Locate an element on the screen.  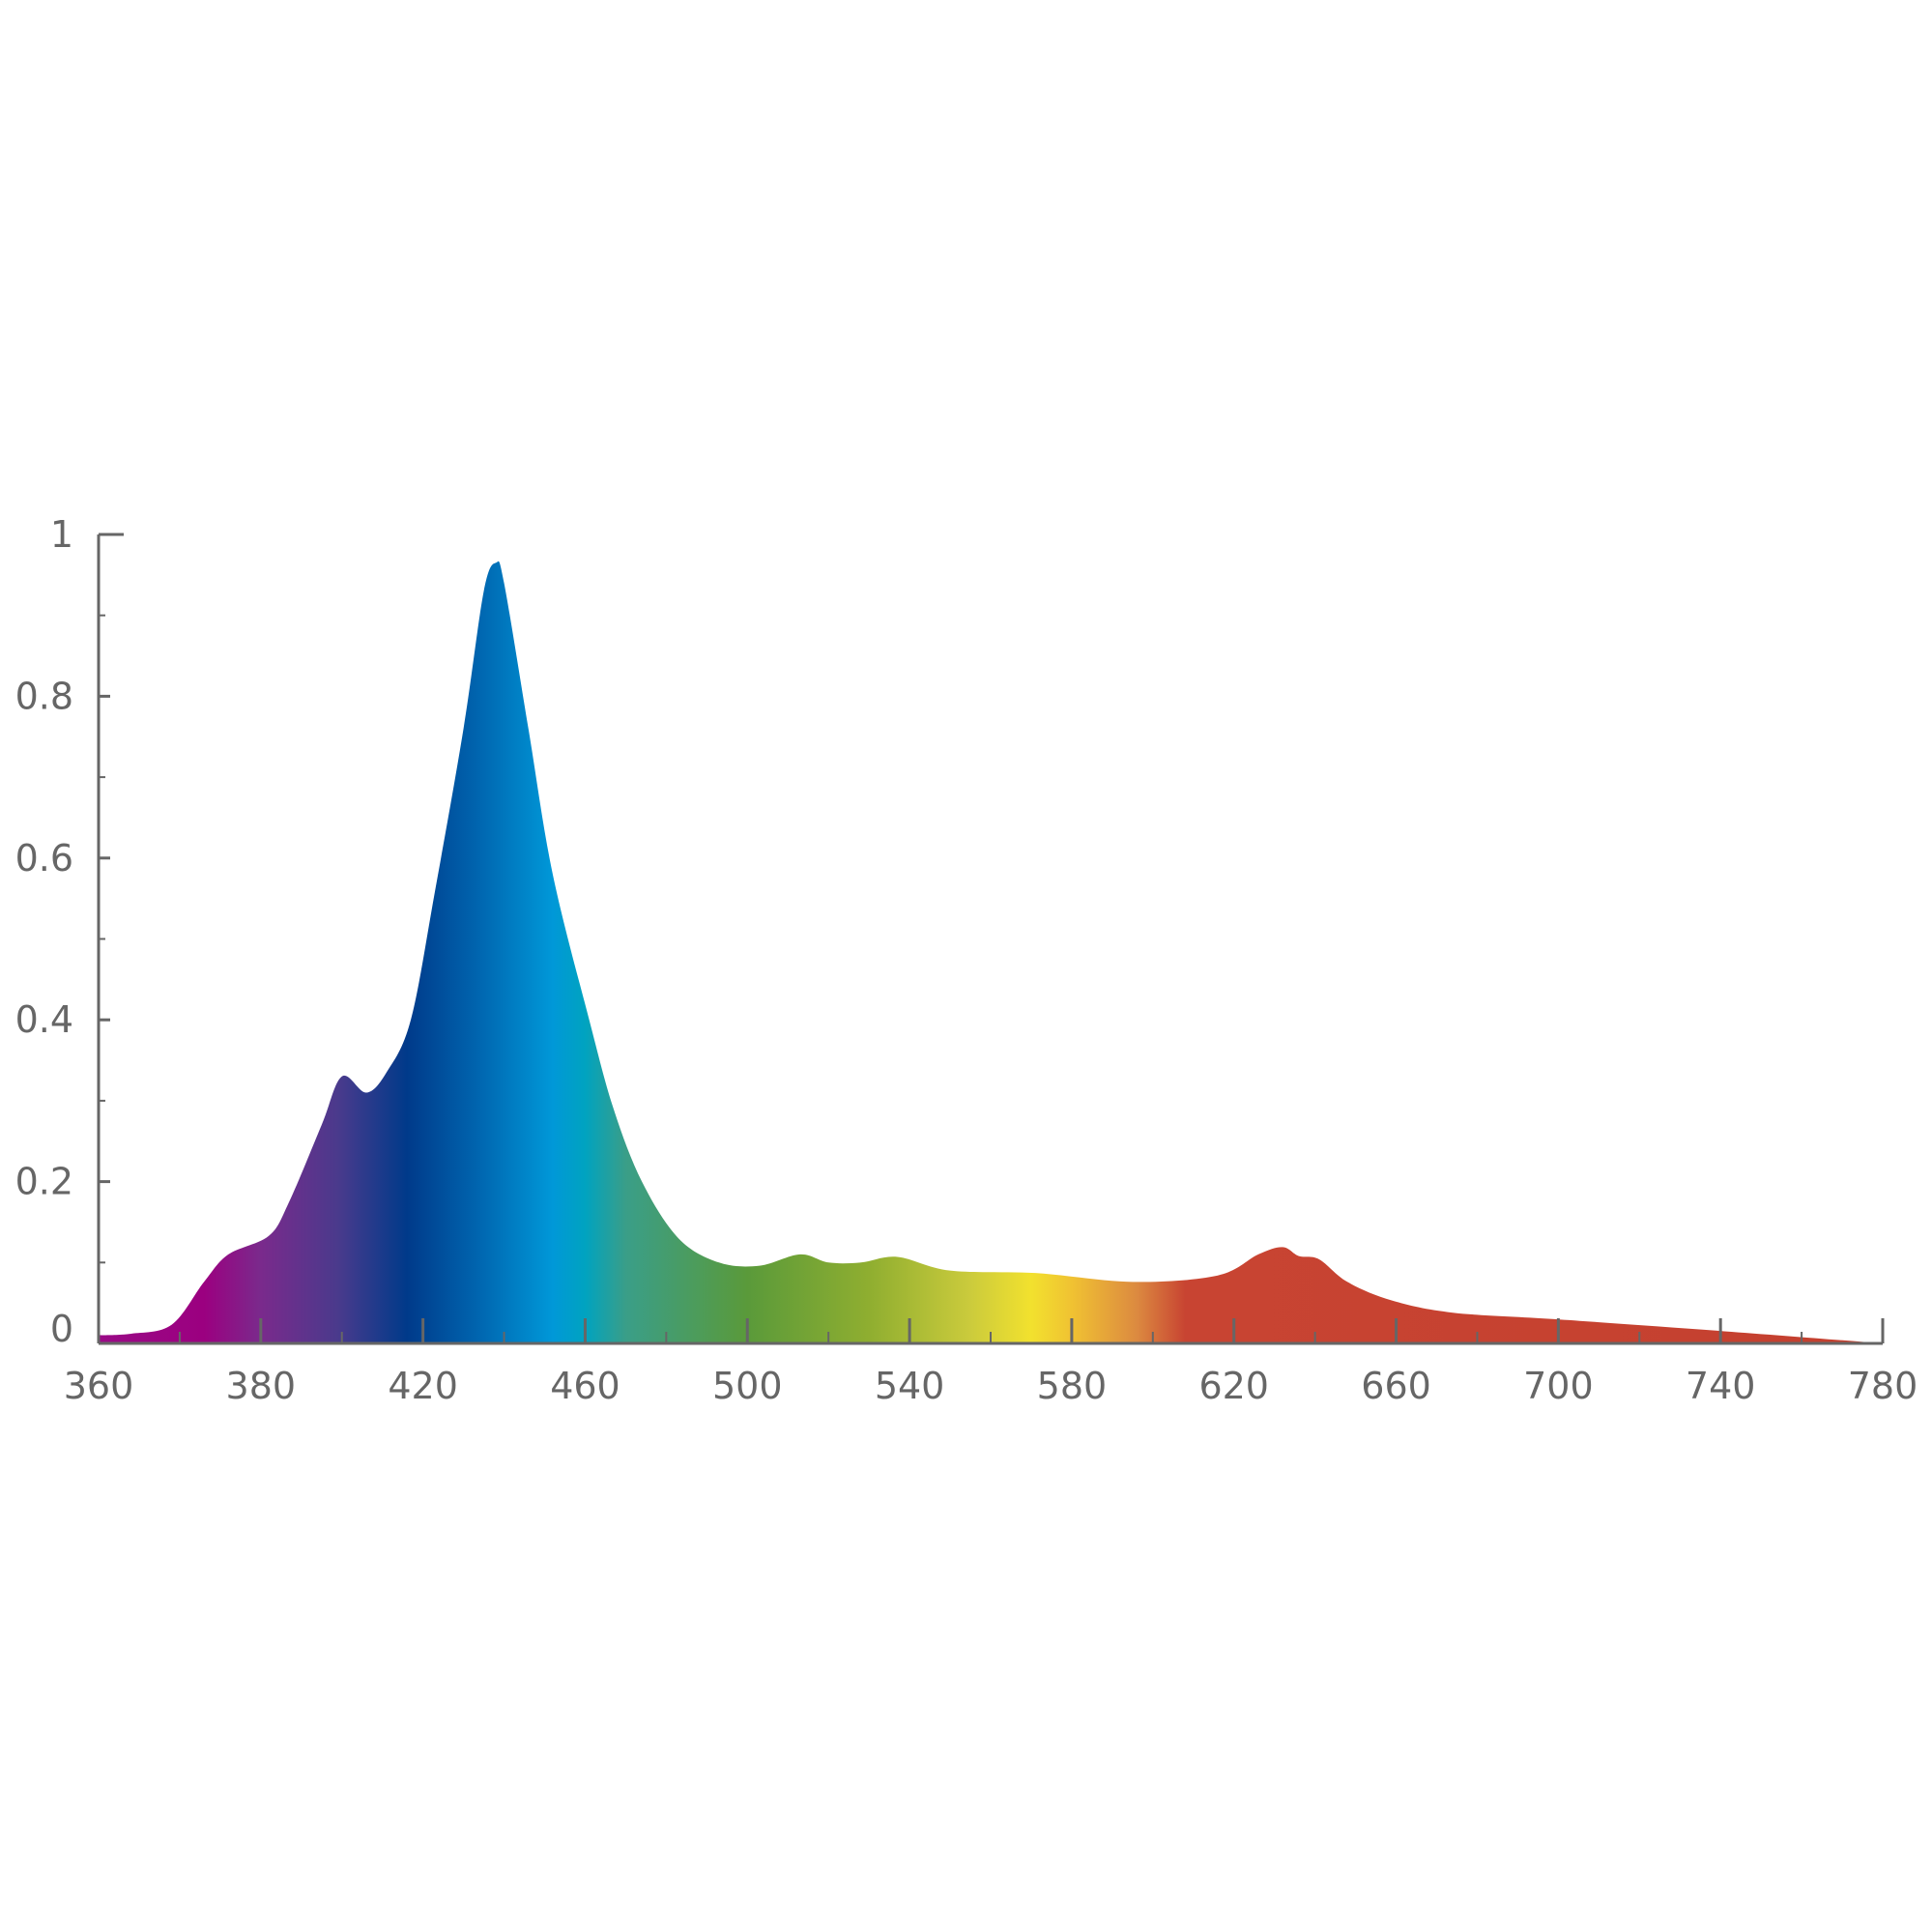
x-tick-label: 380 is located at coordinates (261, 1386).